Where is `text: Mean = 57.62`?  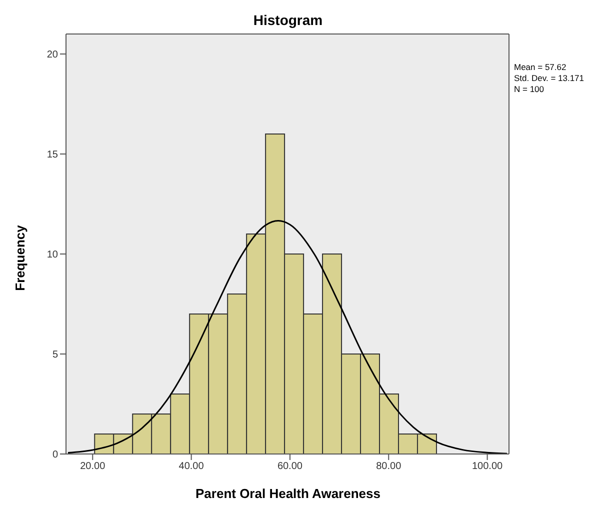 text: Mean = 57.62 is located at coordinates (541, 67).